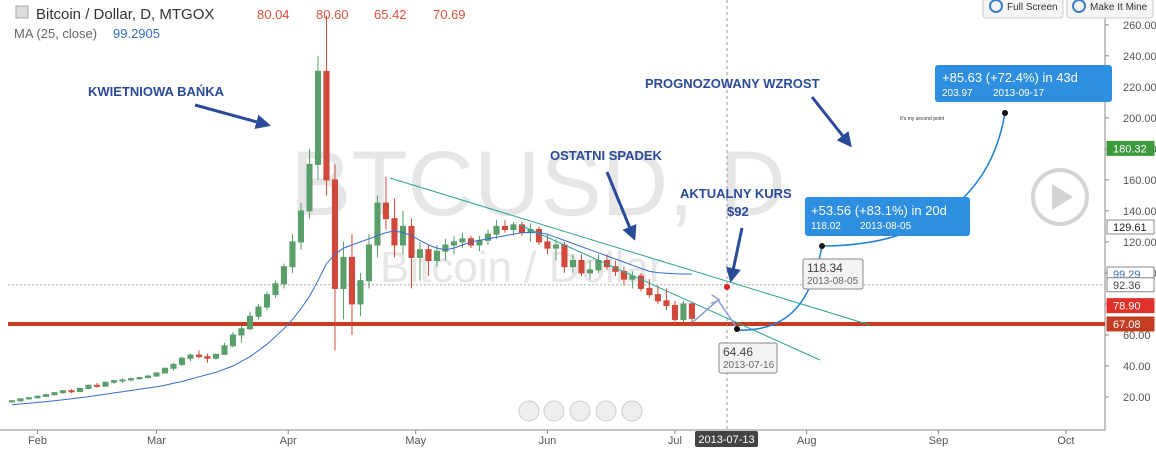 The image size is (1156, 456). Describe the element at coordinates (288, 441) in the screenshot. I see `x-tick-label: Apr` at that location.